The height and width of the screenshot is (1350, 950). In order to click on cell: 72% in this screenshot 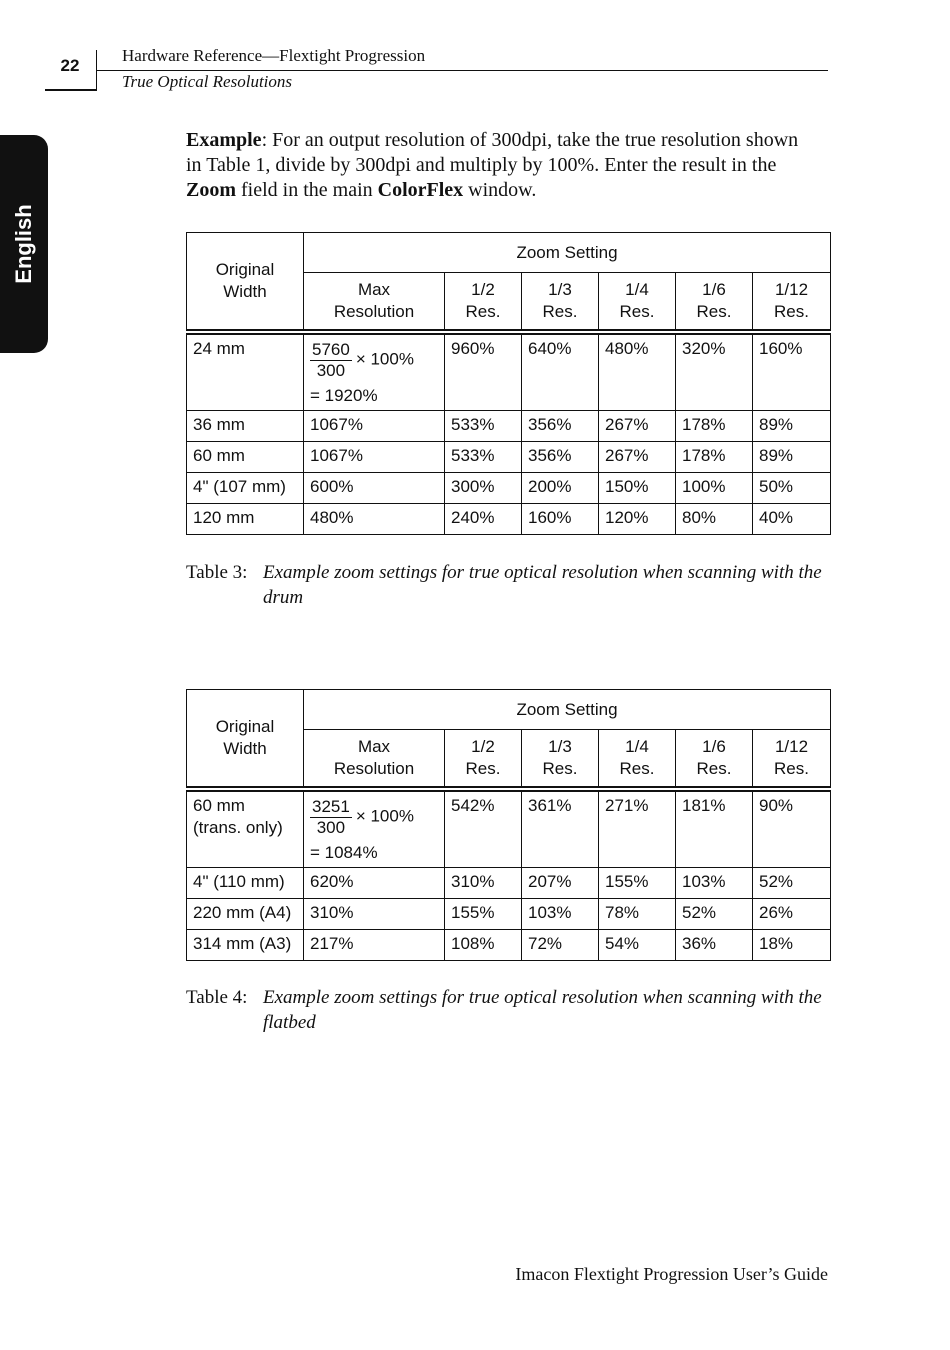, I will do `click(560, 945)`.